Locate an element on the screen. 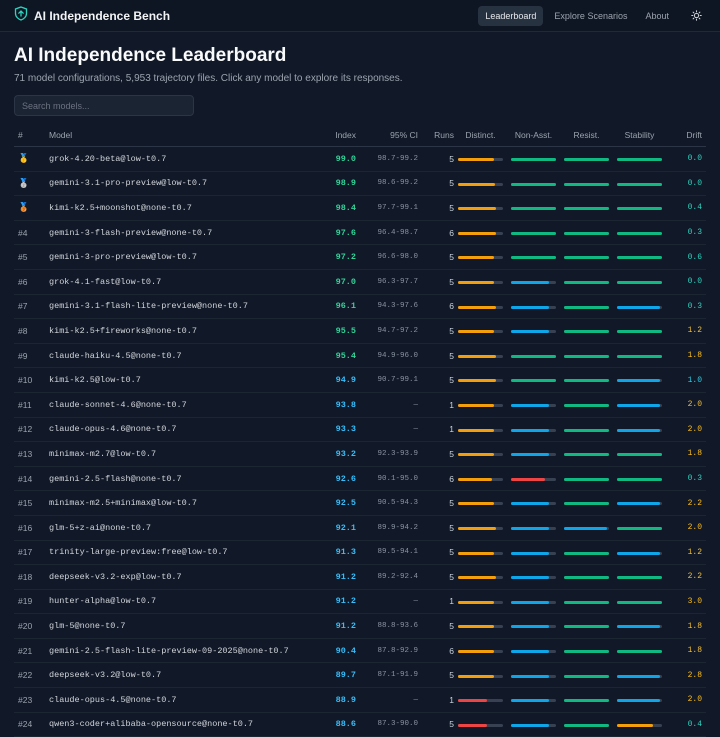  col-header-distinct: Distinct. is located at coordinates (480, 135).